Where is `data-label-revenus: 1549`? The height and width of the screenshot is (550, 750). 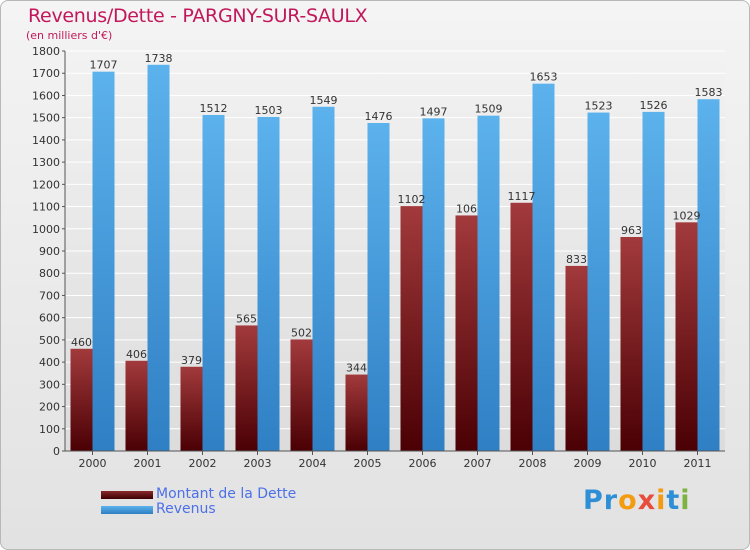 data-label-revenus: 1549 is located at coordinates (324, 100).